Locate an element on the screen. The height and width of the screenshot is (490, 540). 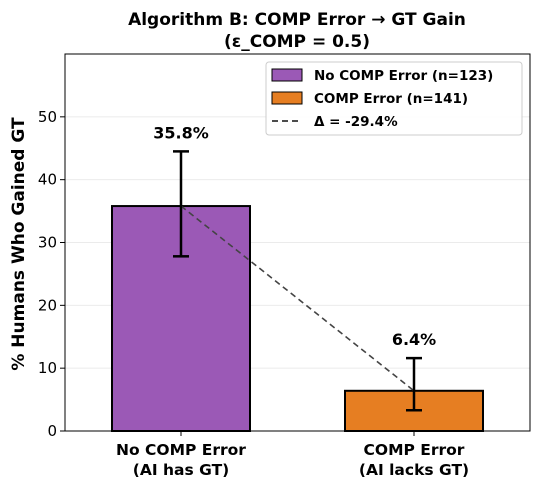
y-tick-label: 20 is located at coordinates (47, 305).